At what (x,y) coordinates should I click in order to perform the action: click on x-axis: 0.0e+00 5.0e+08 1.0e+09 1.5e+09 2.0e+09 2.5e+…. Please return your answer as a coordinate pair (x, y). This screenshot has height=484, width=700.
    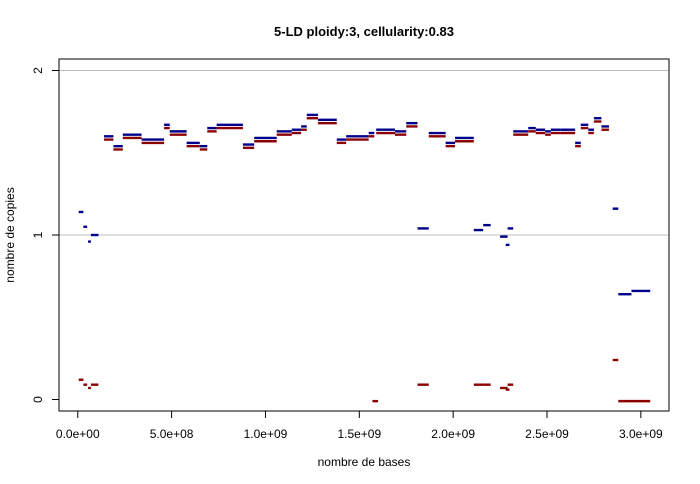
    Looking at the image, I should click on (359, 425).